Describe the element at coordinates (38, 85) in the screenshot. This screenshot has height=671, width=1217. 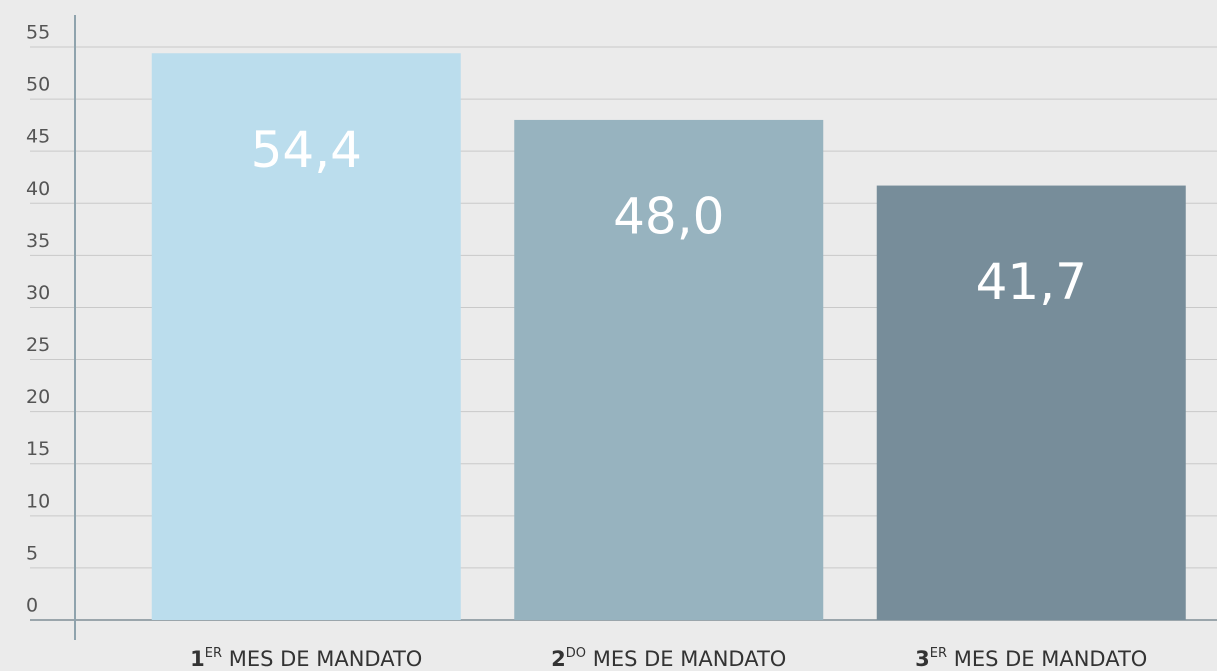
I see `y-tick-label: 50` at that location.